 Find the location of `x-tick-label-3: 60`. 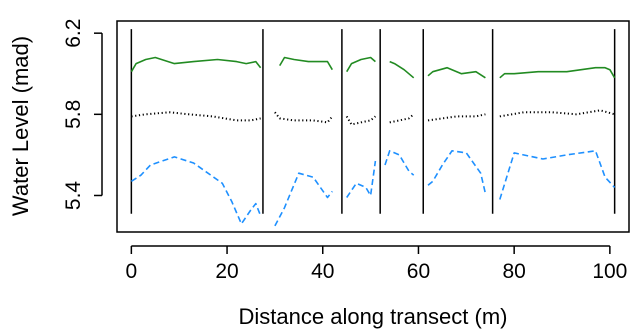

x-tick-label-3: 60 is located at coordinates (418, 271).